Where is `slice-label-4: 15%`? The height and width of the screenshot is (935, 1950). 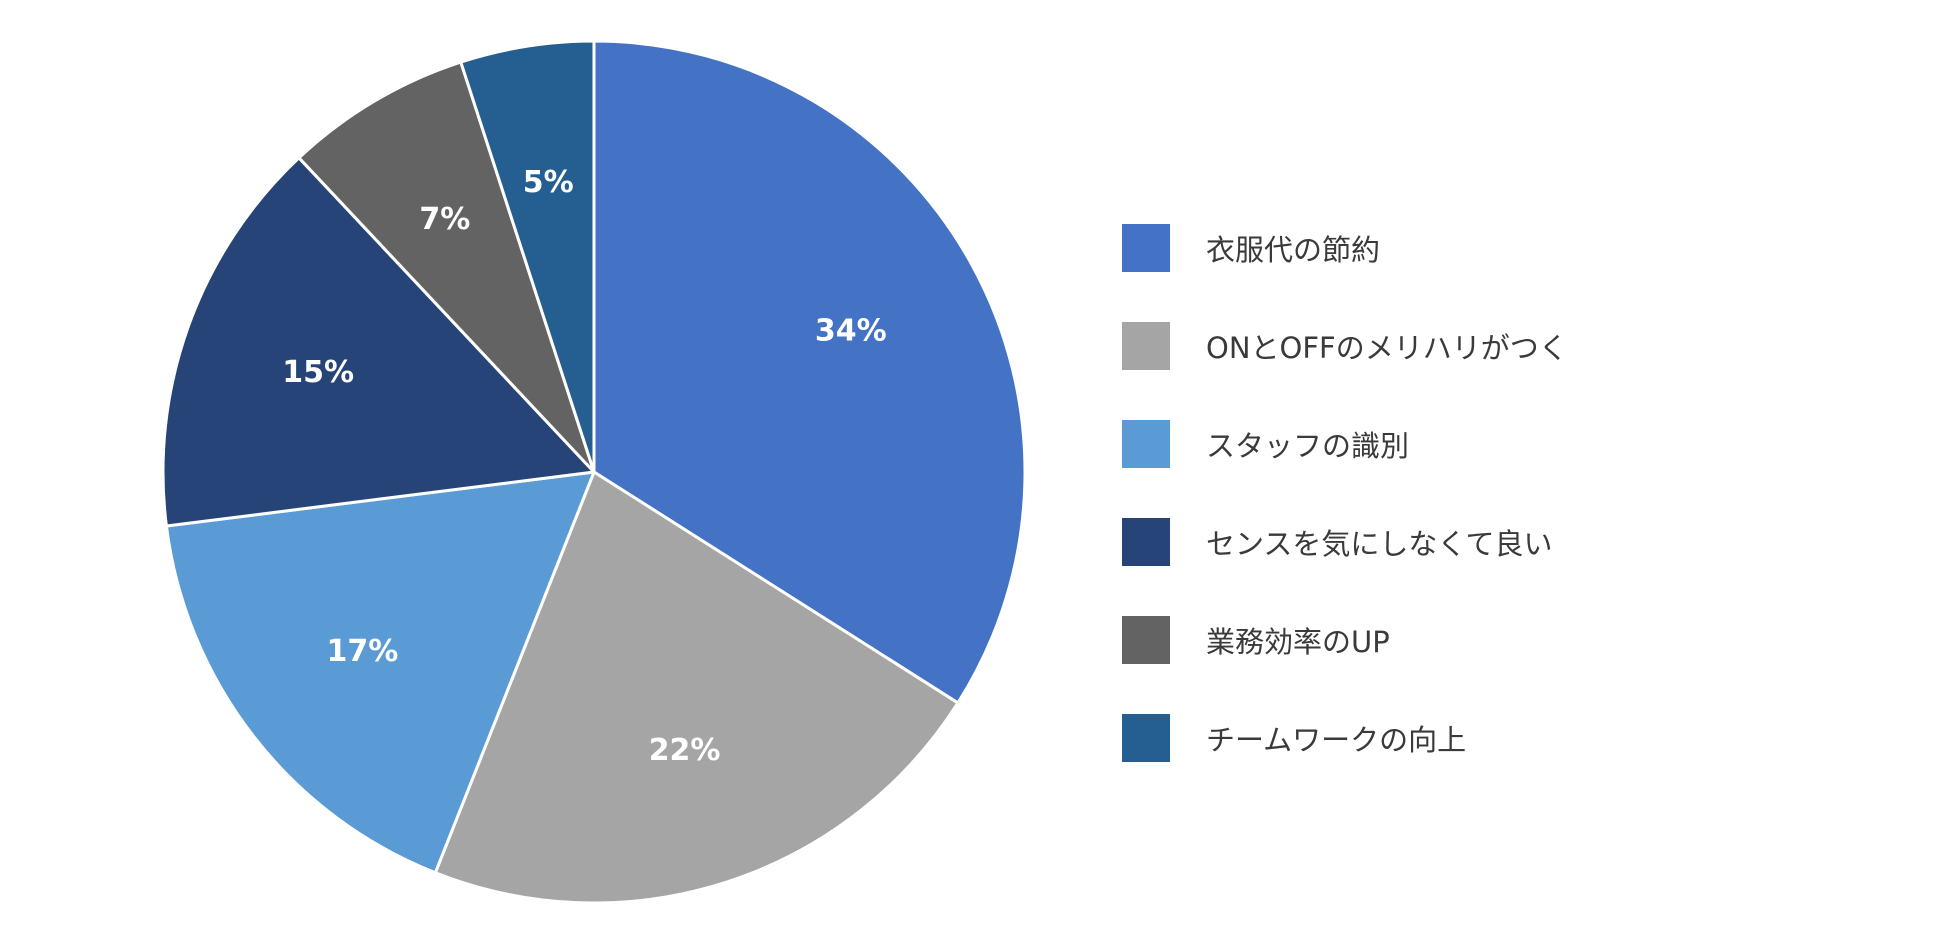
slice-label-4: 15% is located at coordinates (318, 372).